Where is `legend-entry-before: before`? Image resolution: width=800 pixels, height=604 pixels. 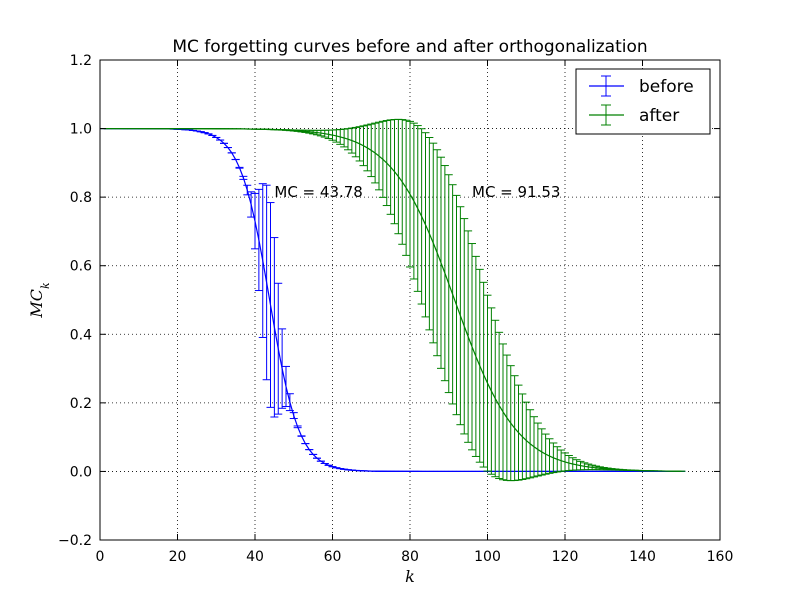
legend-entry-before: before is located at coordinates (641, 86).